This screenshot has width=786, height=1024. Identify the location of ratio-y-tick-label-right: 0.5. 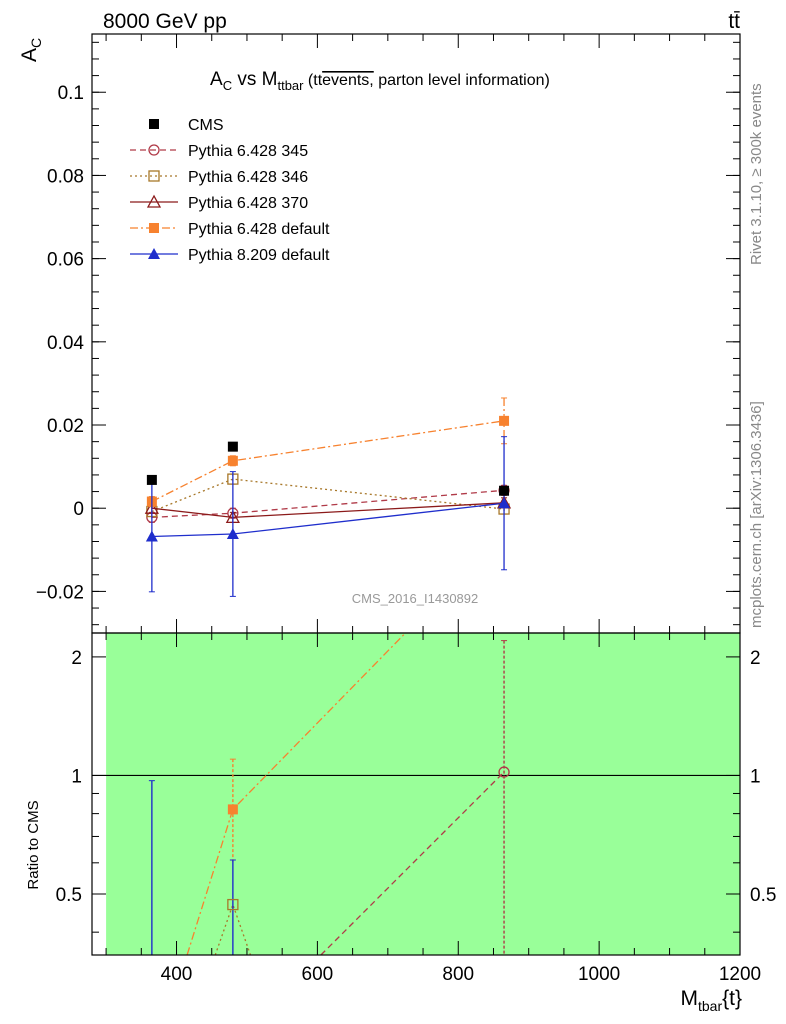
(763, 895).